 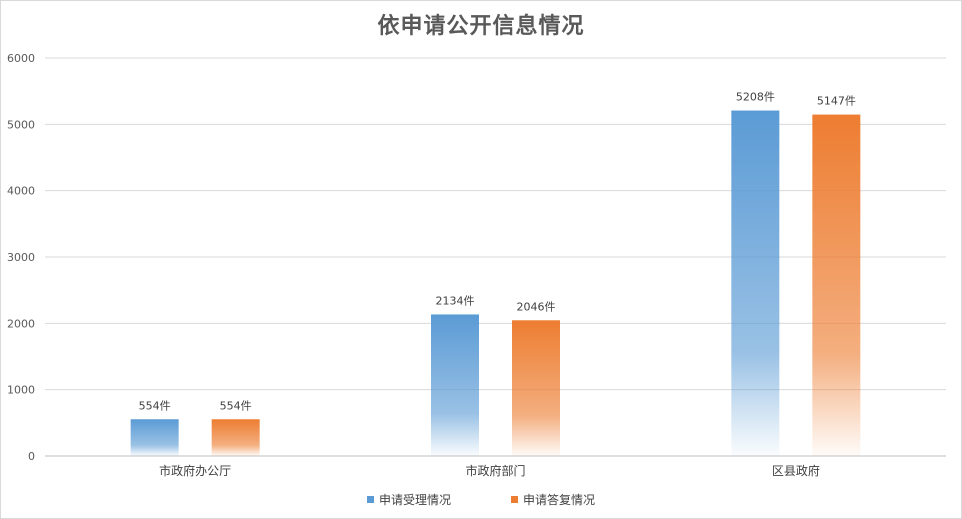 I want to click on data-label-series-0-cat-2: 5208件, so click(x=755, y=97).